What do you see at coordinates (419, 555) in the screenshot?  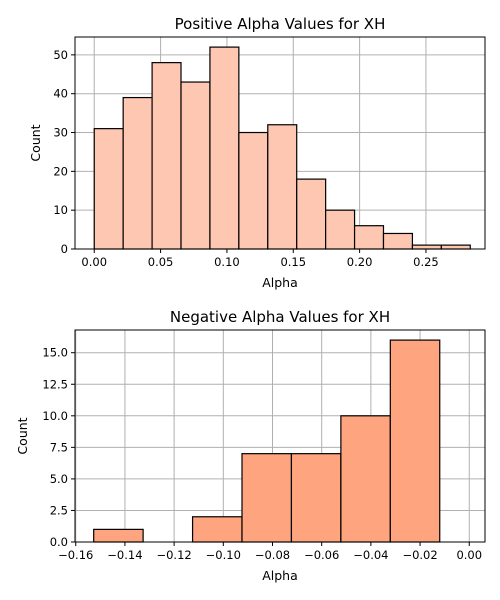 I see `x-tick-label: −0.02` at bounding box center [419, 555].